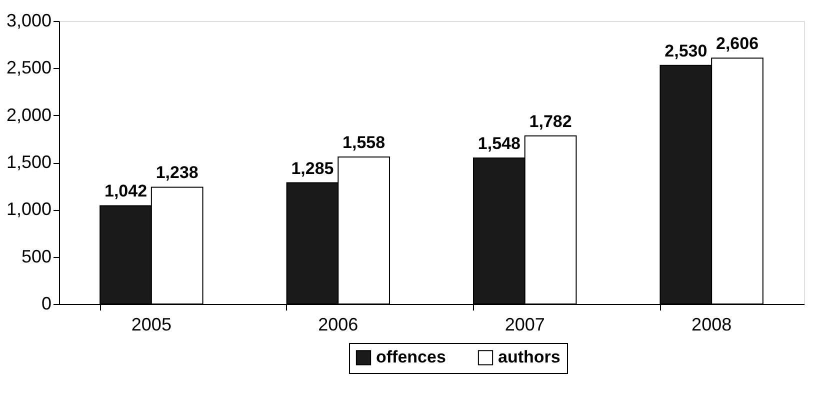 The image size is (833, 401). I want to click on data-label: 2,530, so click(686, 50).